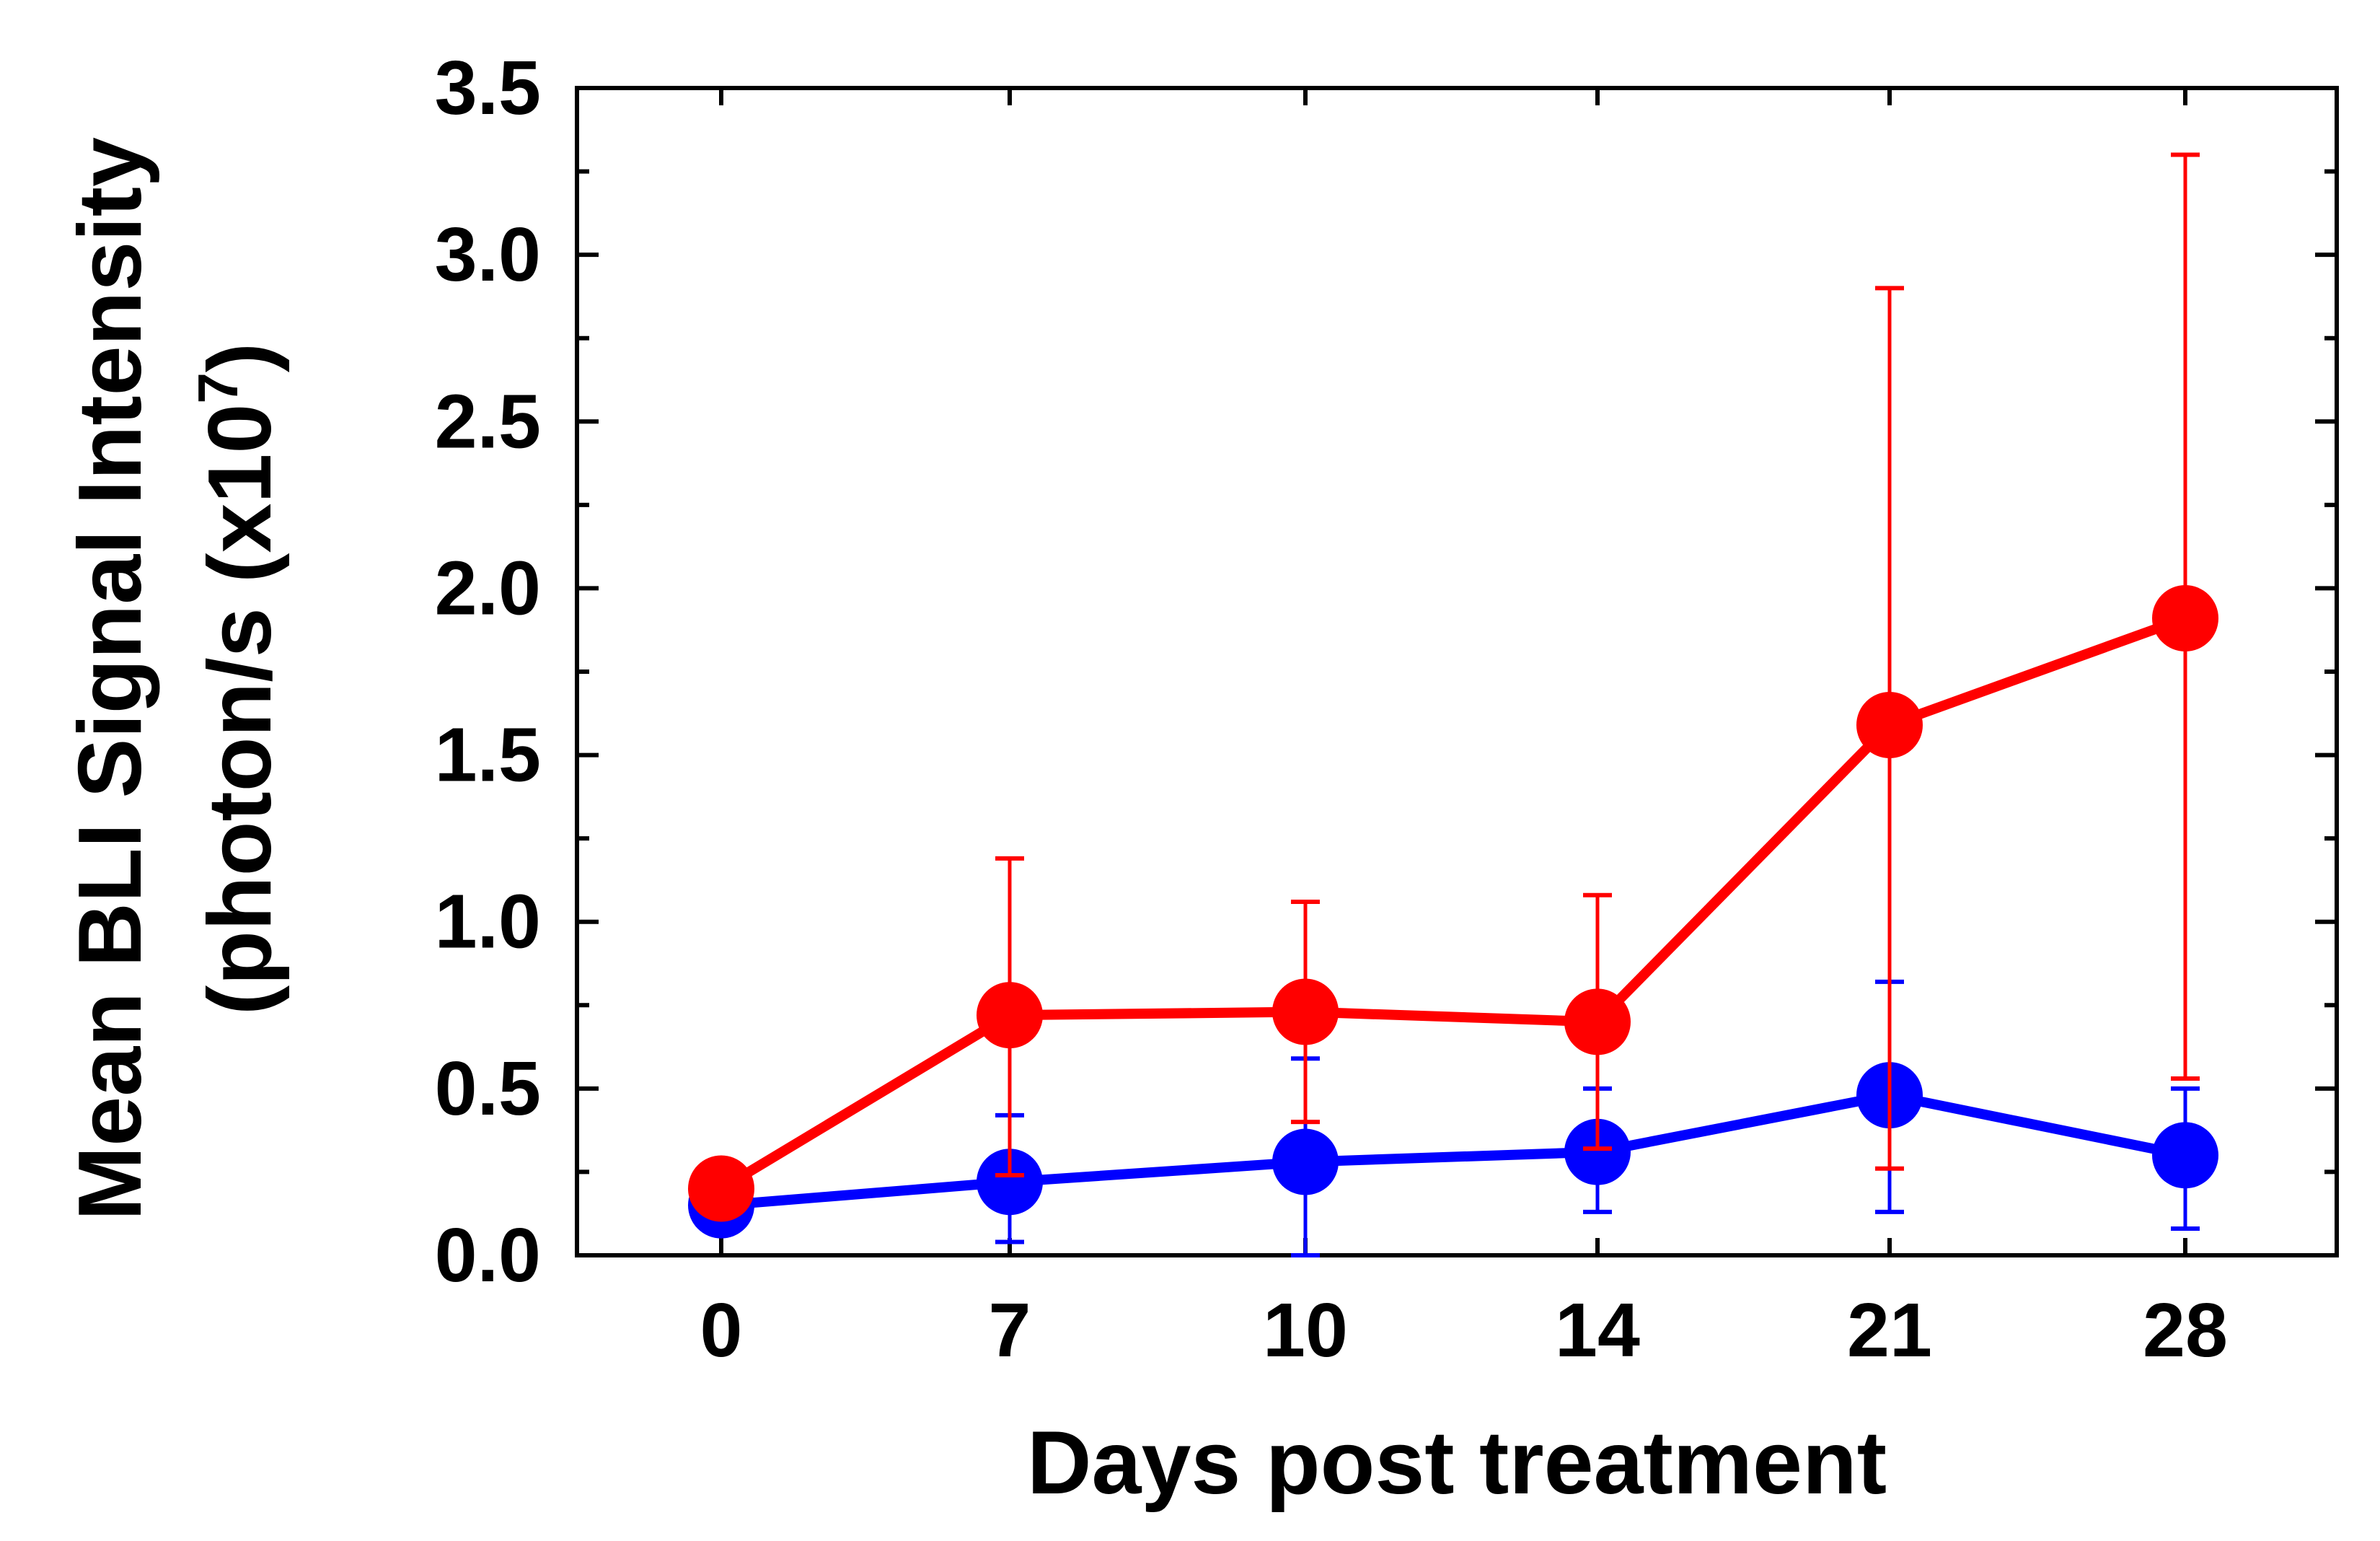 Image resolution: width=2380 pixels, height=1541 pixels. I want to click on y-axis-title-suffix: ), so click(240, 357).